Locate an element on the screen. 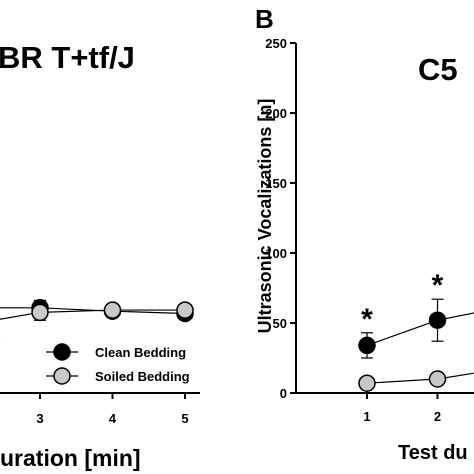 This screenshot has width=474, height=474. panel-a-series-line is located at coordinates (92, 324).